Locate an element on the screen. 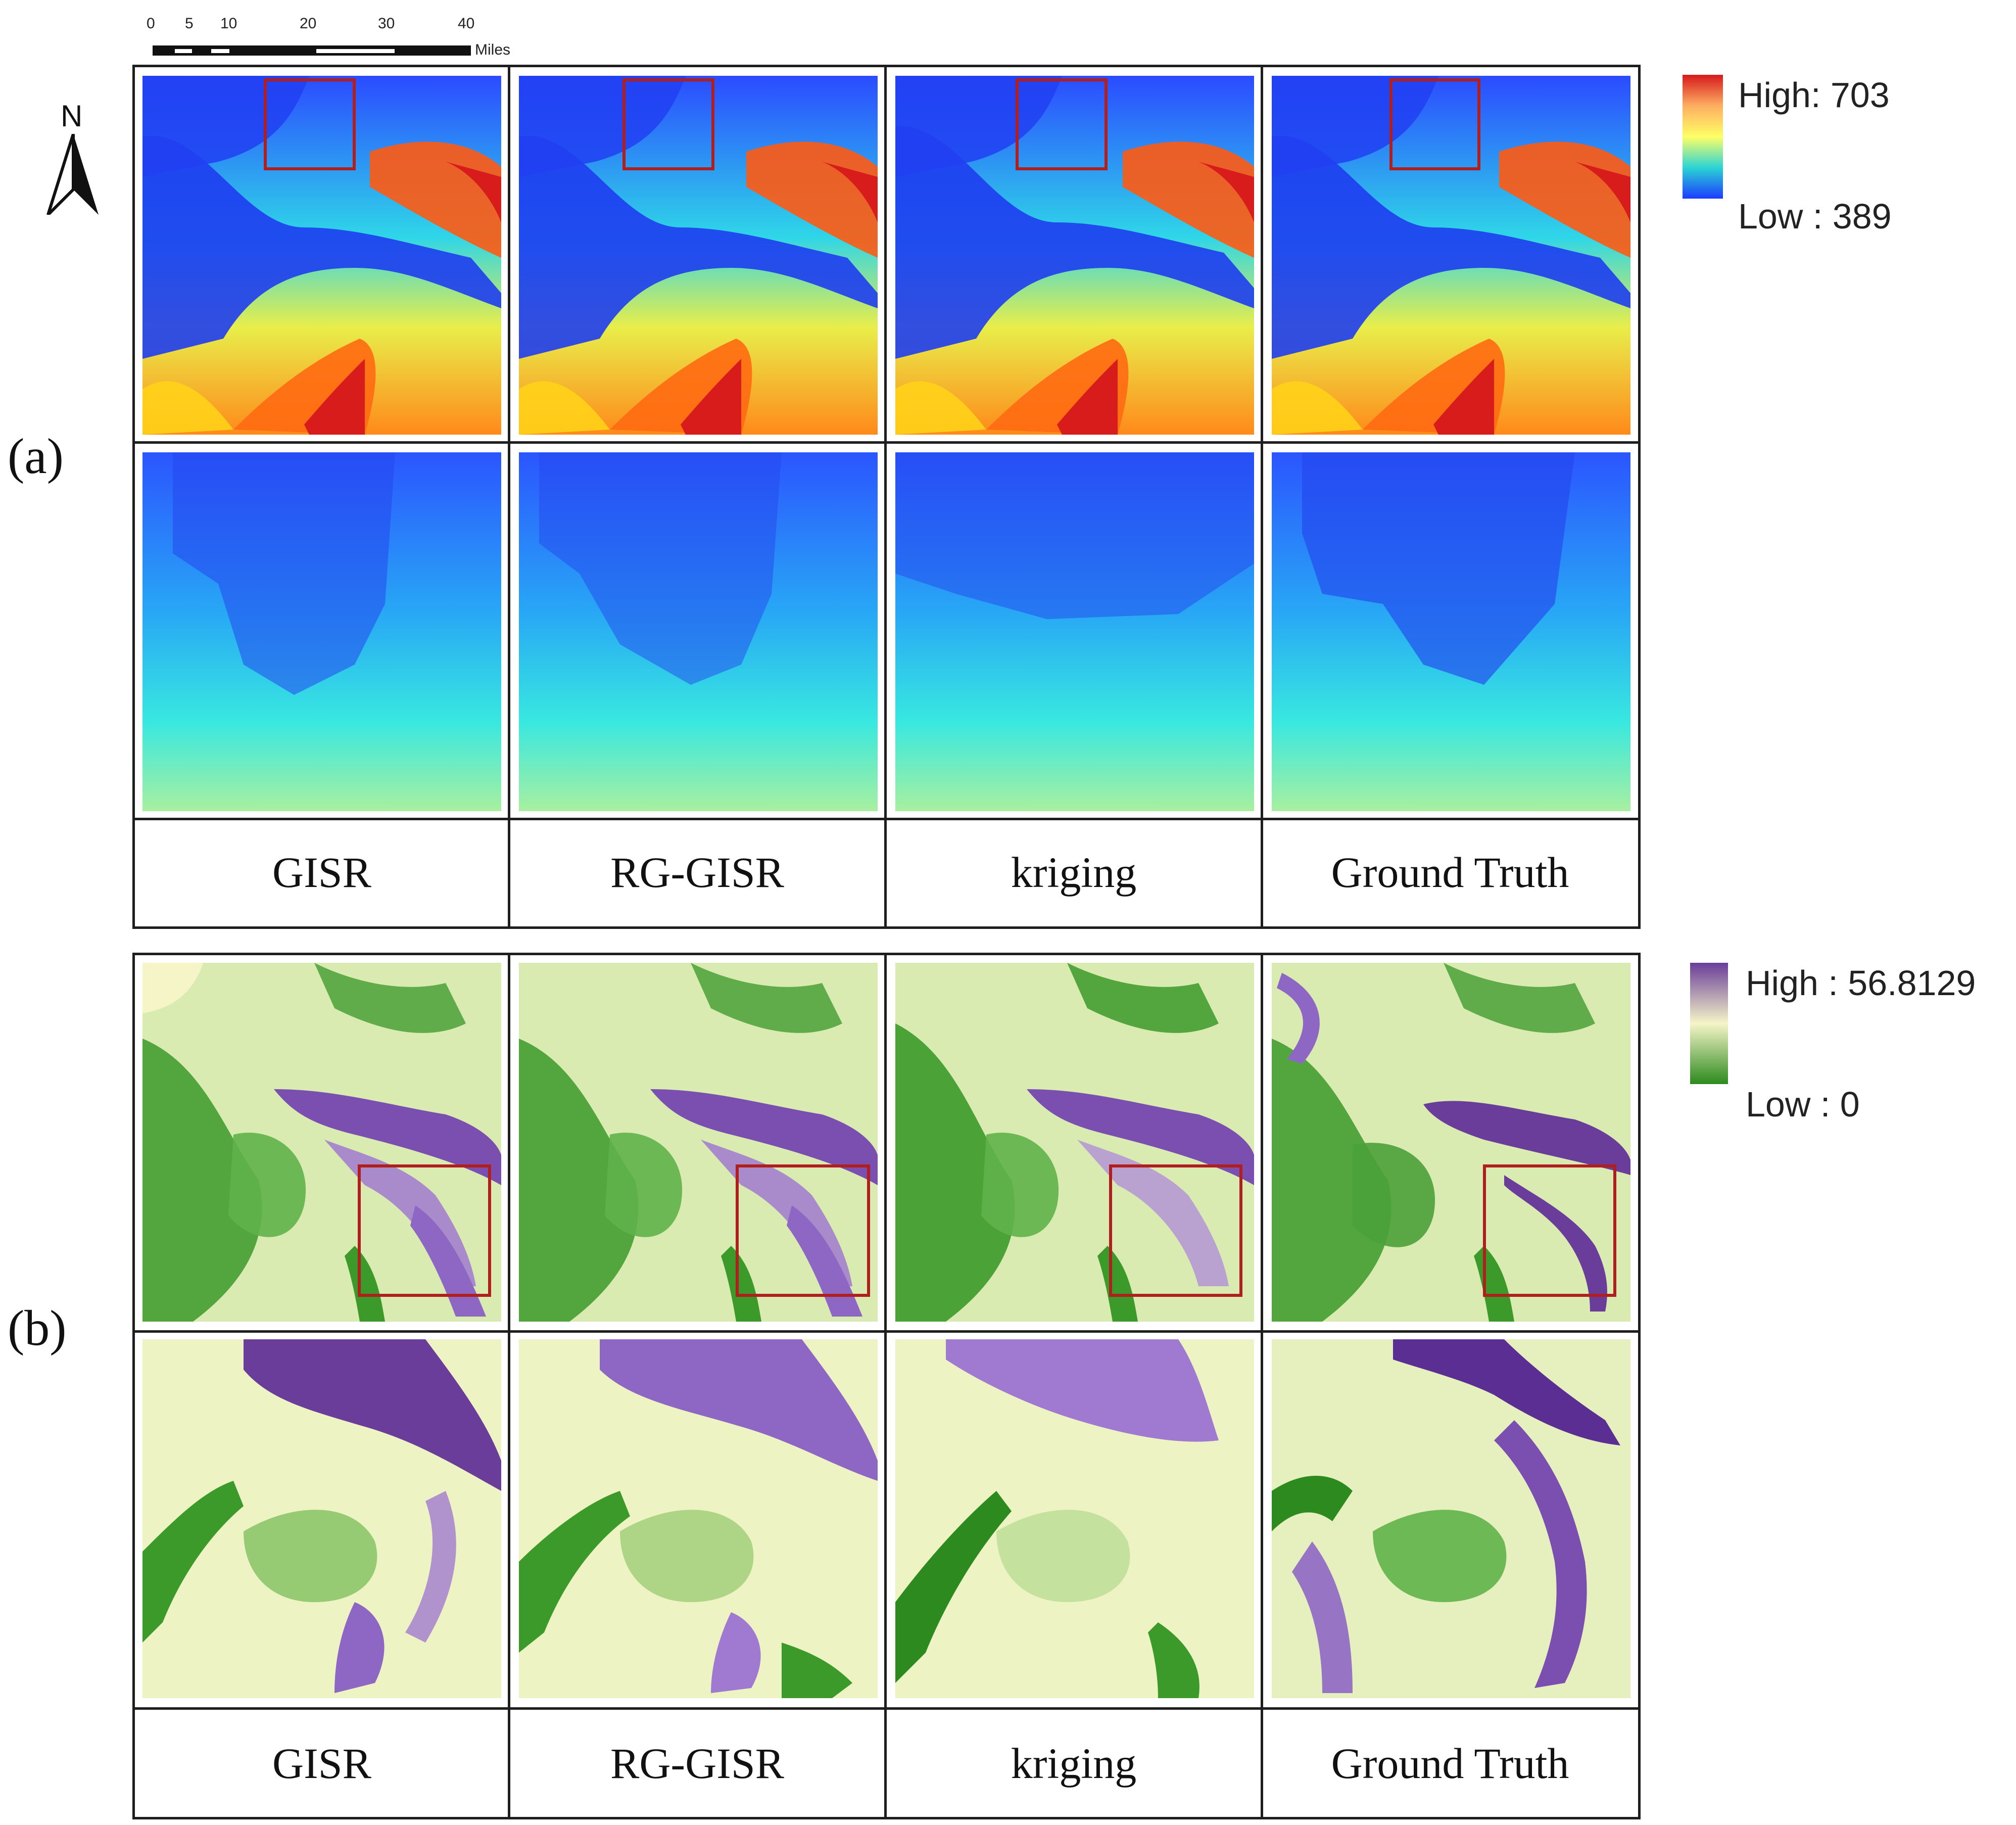 The height and width of the screenshot is (1825, 2016). scale-tick-40: 40 is located at coordinates (466, 24).